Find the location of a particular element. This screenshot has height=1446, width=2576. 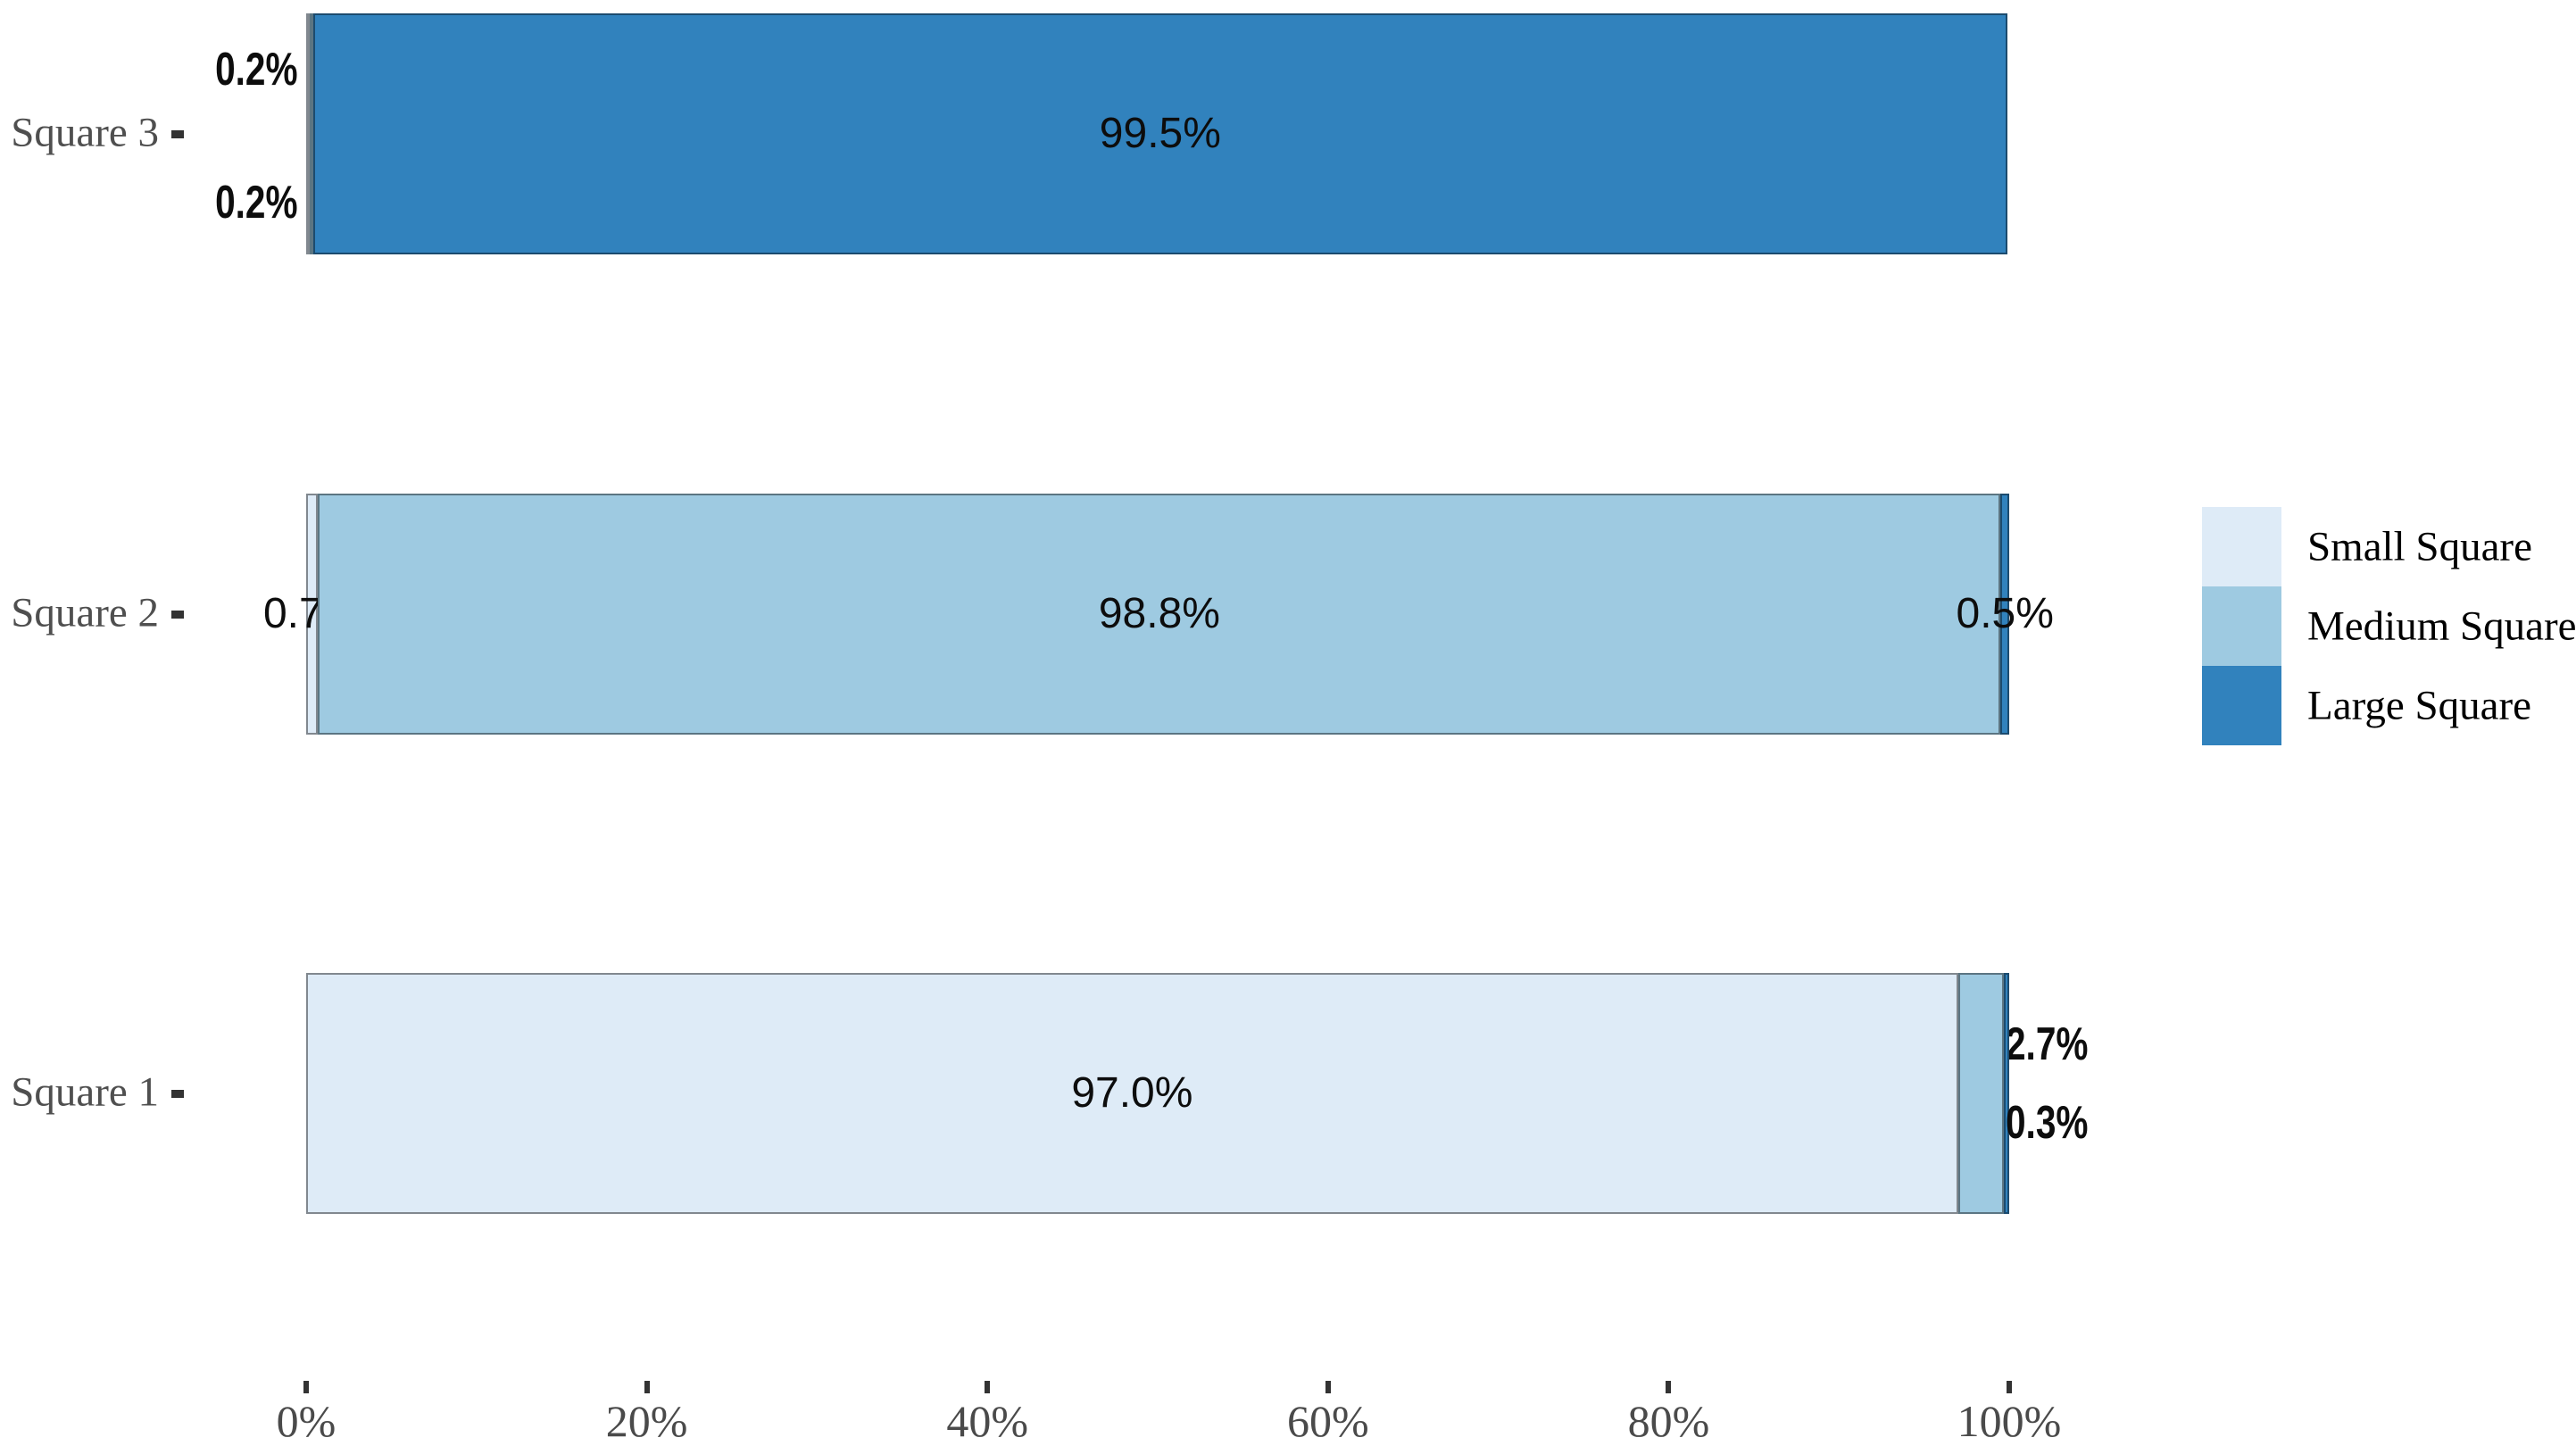

x-axis-tick-label: 100% is located at coordinates (2010, 1421).